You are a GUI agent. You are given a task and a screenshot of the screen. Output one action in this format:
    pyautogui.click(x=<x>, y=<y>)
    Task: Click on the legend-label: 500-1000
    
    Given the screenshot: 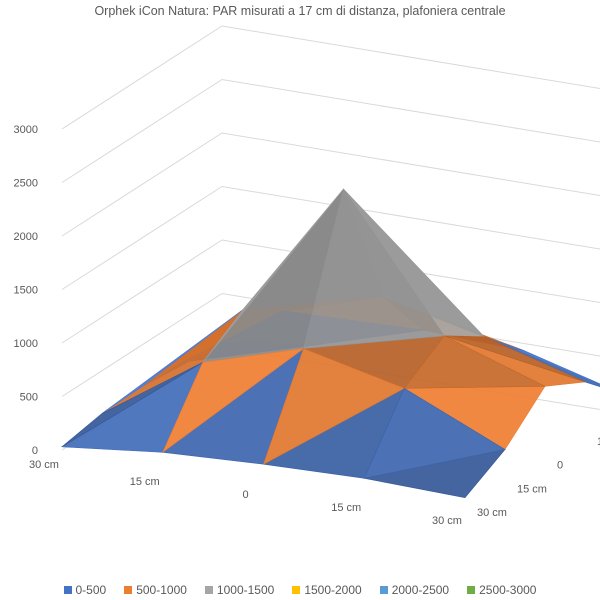 What is the action you would take?
    pyautogui.click(x=161, y=590)
    